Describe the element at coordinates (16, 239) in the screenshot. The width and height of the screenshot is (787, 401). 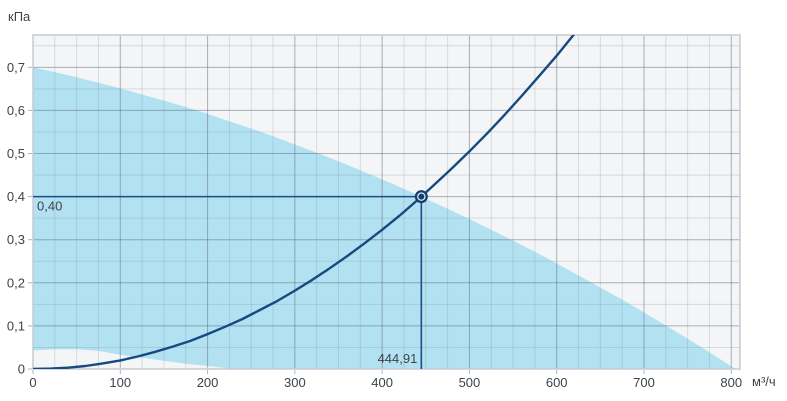
I see `y-tick-label: 0,3` at that location.